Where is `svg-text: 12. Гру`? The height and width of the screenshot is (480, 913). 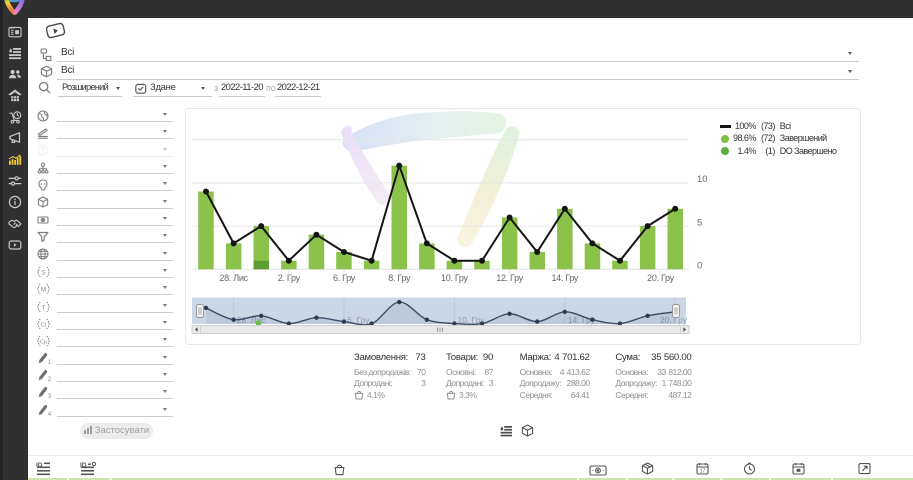
svg-text: 12. Гру is located at coordinates (509, 278).